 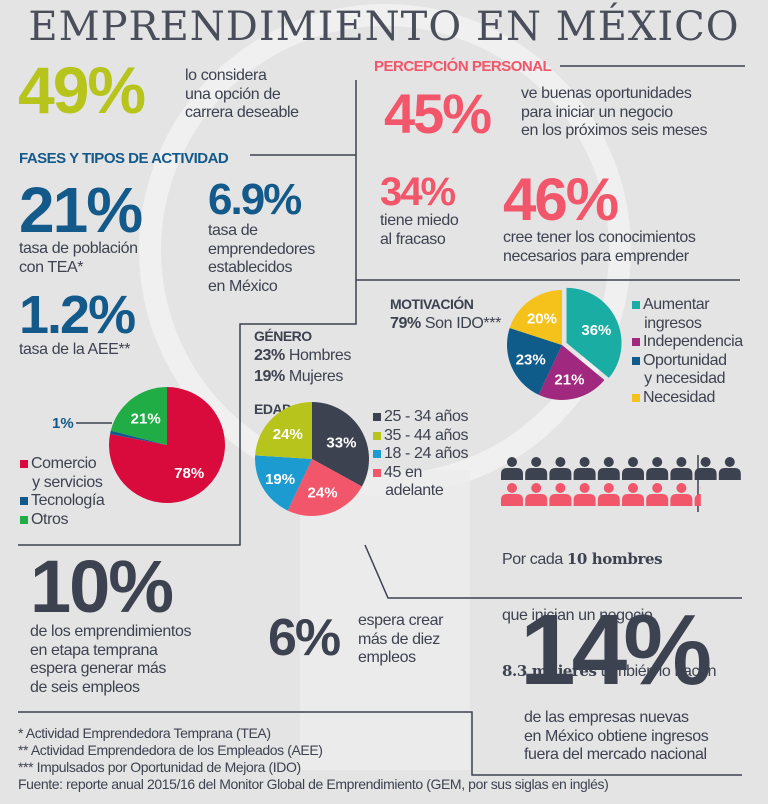 I want to click on motiv-independencia-legend-item: Independencia, so click(x=687, y=342).